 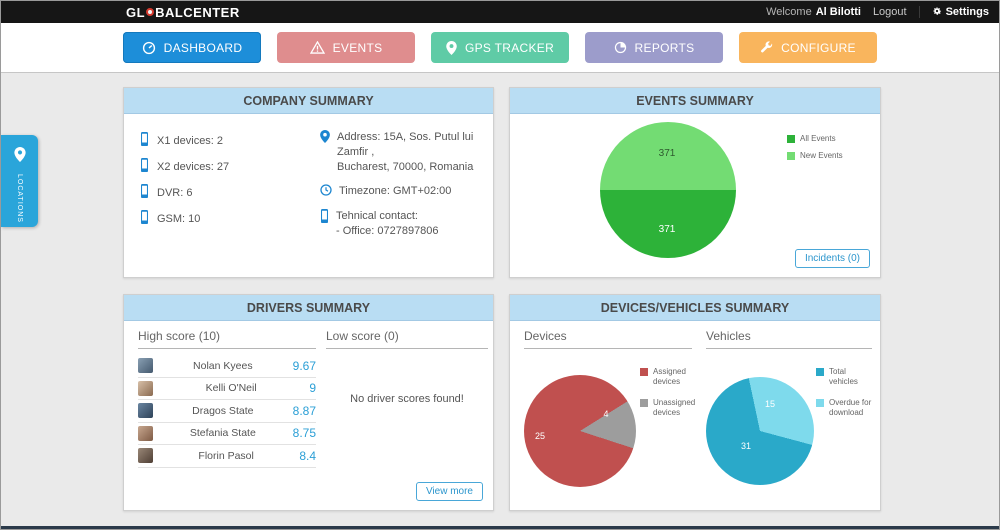 I want to click on nav-reports-button: REPORTS, so click(x=654, y=47).